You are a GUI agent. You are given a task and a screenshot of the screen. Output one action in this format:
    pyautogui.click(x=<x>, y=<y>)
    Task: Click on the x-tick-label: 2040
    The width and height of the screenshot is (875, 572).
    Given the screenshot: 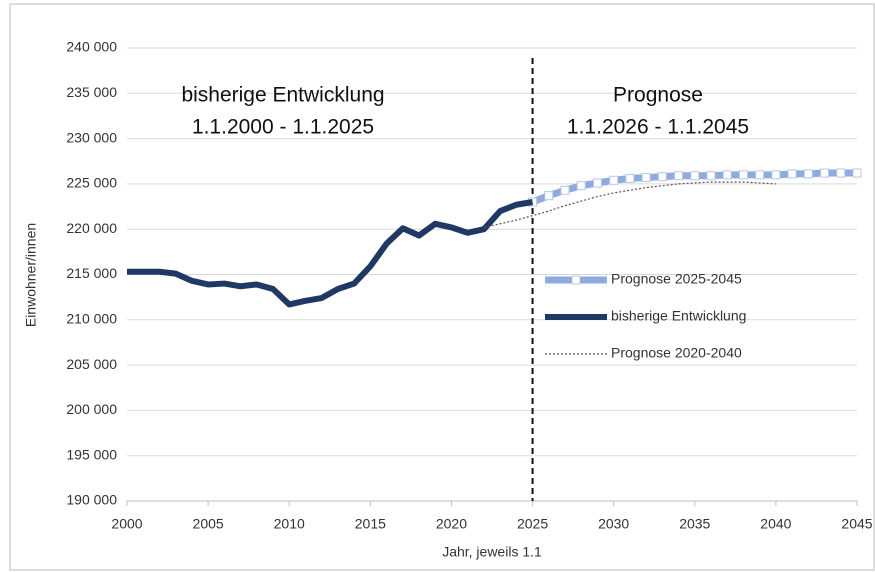 What is the action you would take?
    pyautogui.click(x=775, y=524)
    